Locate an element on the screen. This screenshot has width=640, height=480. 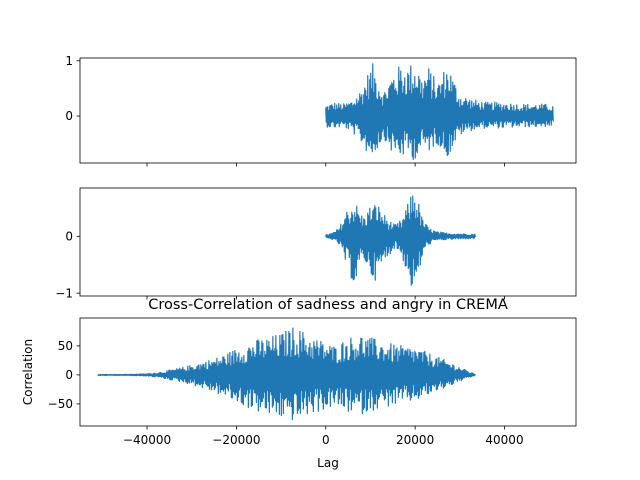
middle-signal-ytick-label-1: 0 is located at coordinates (69, 237).